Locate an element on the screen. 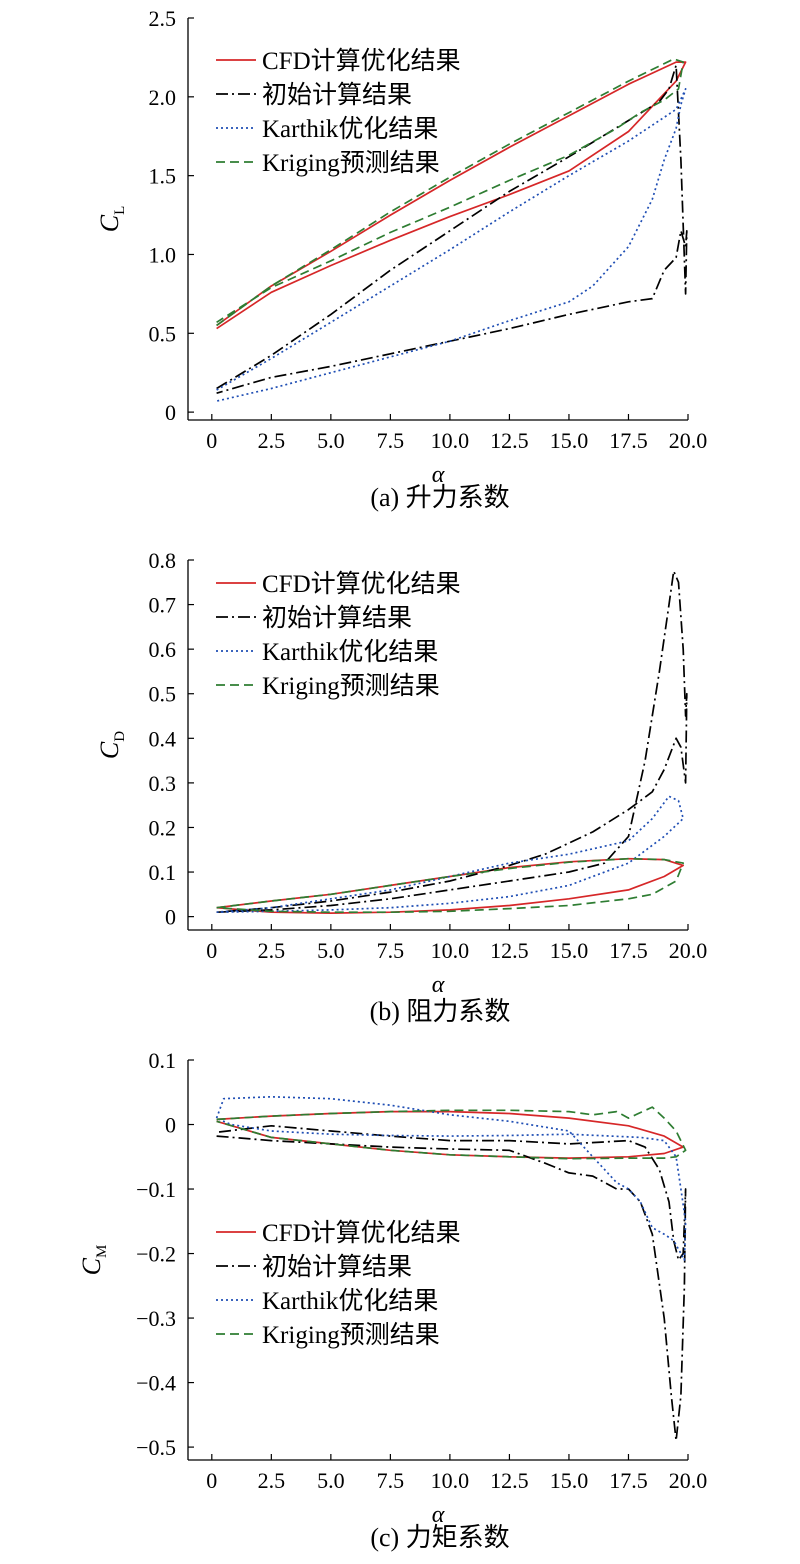 This screenshot has height=1564, width=800. y-axis-label: CL is located at coordinates (111, 219).